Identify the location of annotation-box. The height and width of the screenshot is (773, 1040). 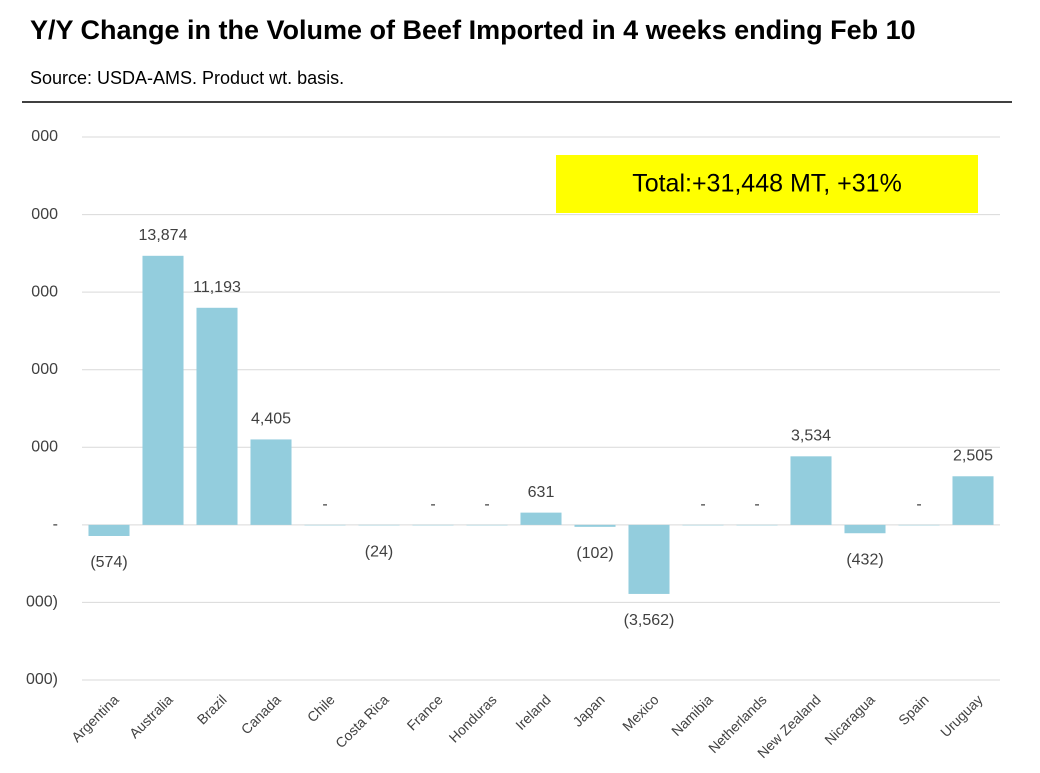
(767, 184).